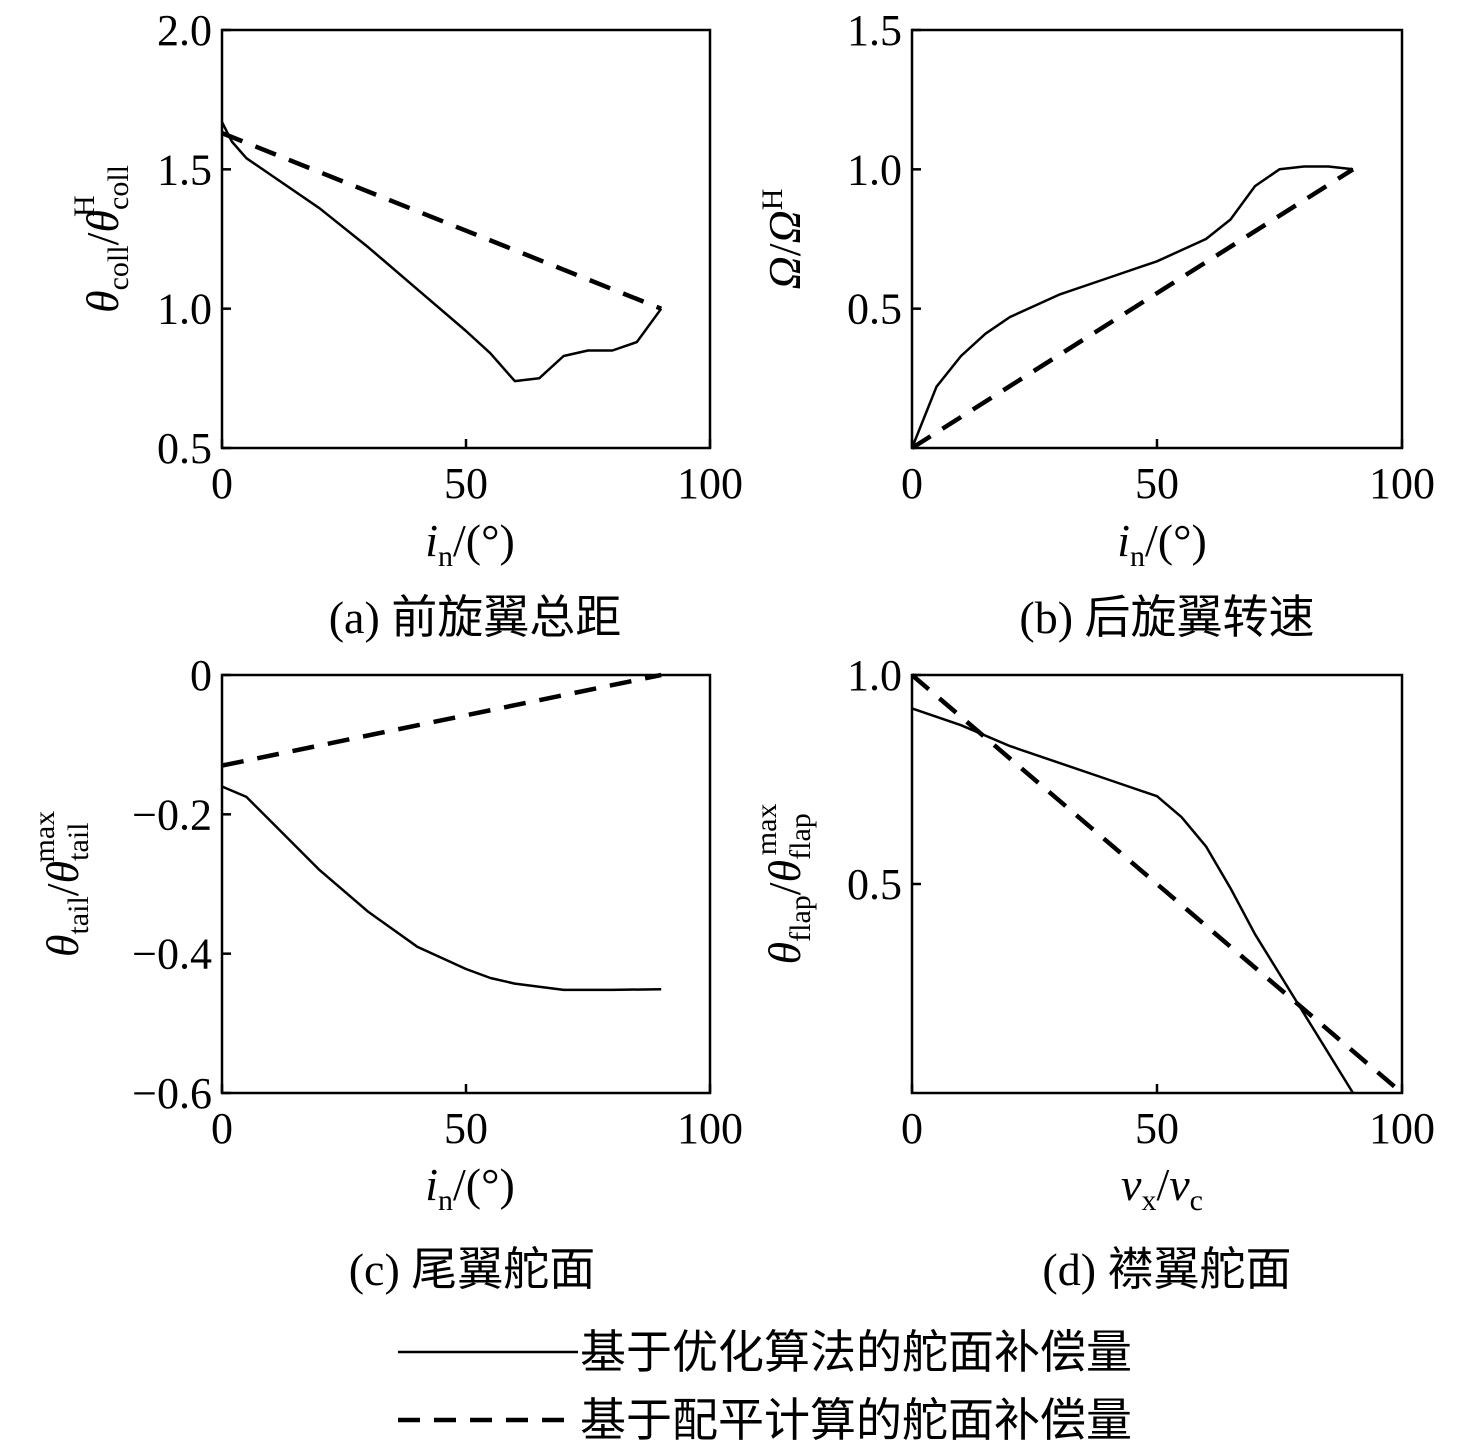  What do you see at coordinates (172, 954) in the screenshot?
I see `y-tick-label: −0.4` at bounding box center [172, 954].